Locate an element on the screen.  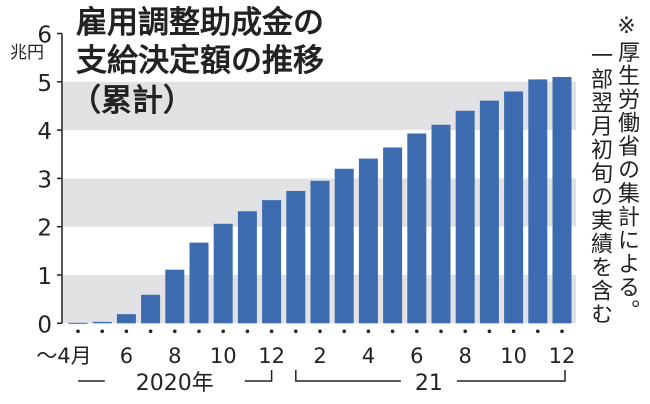
y-tick-label: 0 is located at coordinates (44, 325).